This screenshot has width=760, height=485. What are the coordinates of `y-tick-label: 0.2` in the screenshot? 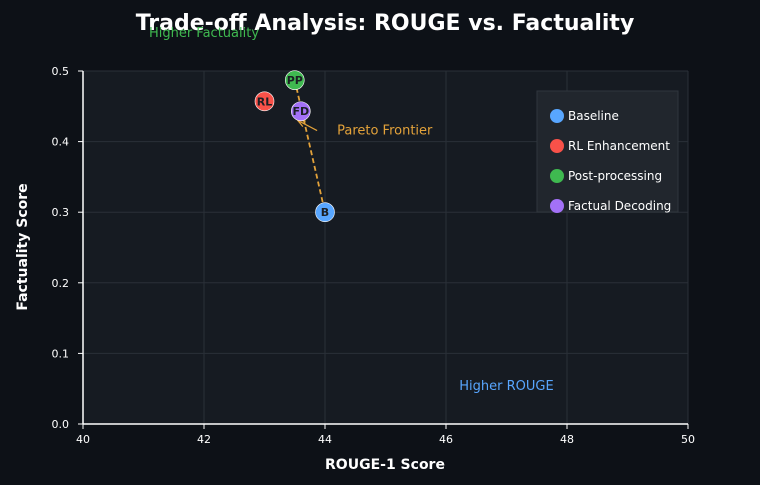 It's located at (61, 283).